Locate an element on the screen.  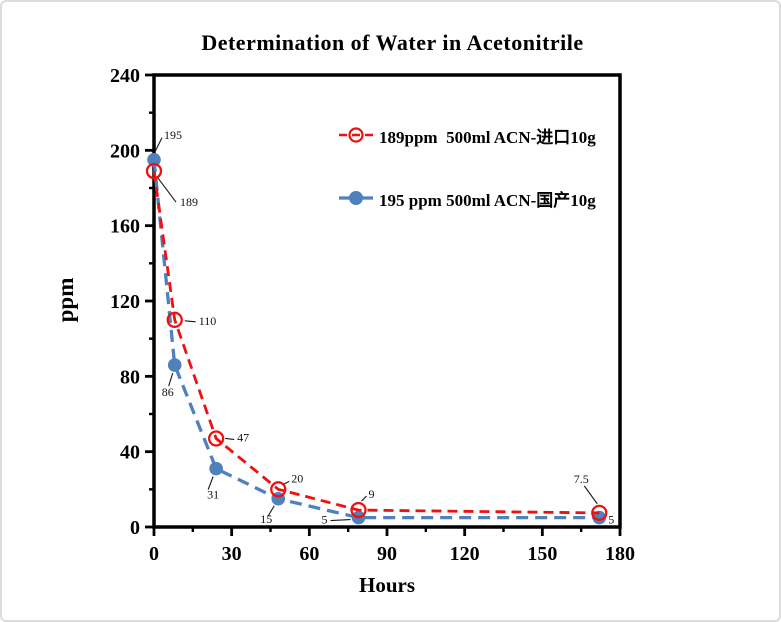
y-tick-label: 40 is located at coordinates (130, 453).